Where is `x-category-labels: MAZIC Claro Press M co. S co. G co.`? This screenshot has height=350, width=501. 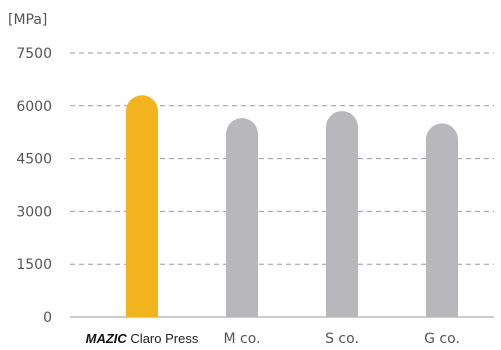 x-category-labels: MAZIC Claro Press M co. S co. G co. is located at coordinates (273, 339).